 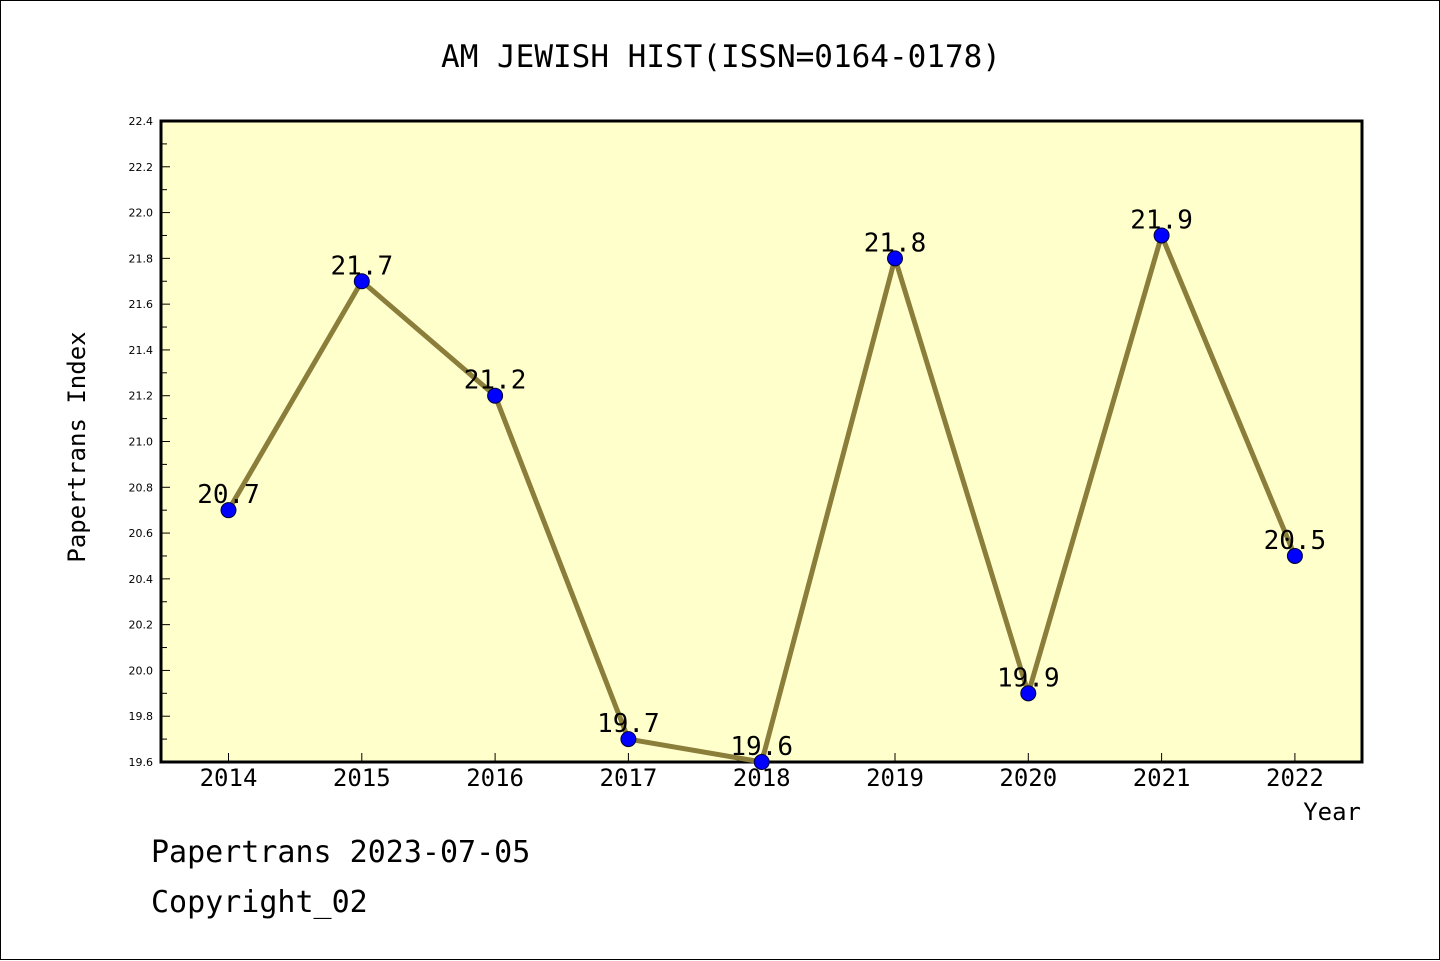 What do you see at coordinates (141, 716) in the screenshot?
I see `y-tick-label: 19.8` at bounding box center [141, 716].